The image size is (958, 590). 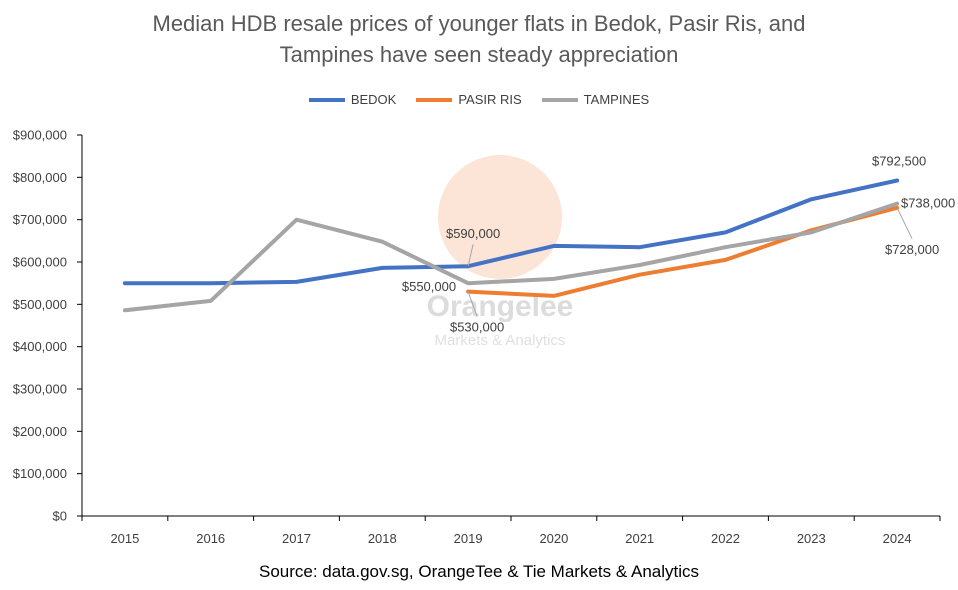 What do you see at coordinates (500, 217) in the screenshot?
I see `watermark-logo-circle` at bounding box center [500, 217].